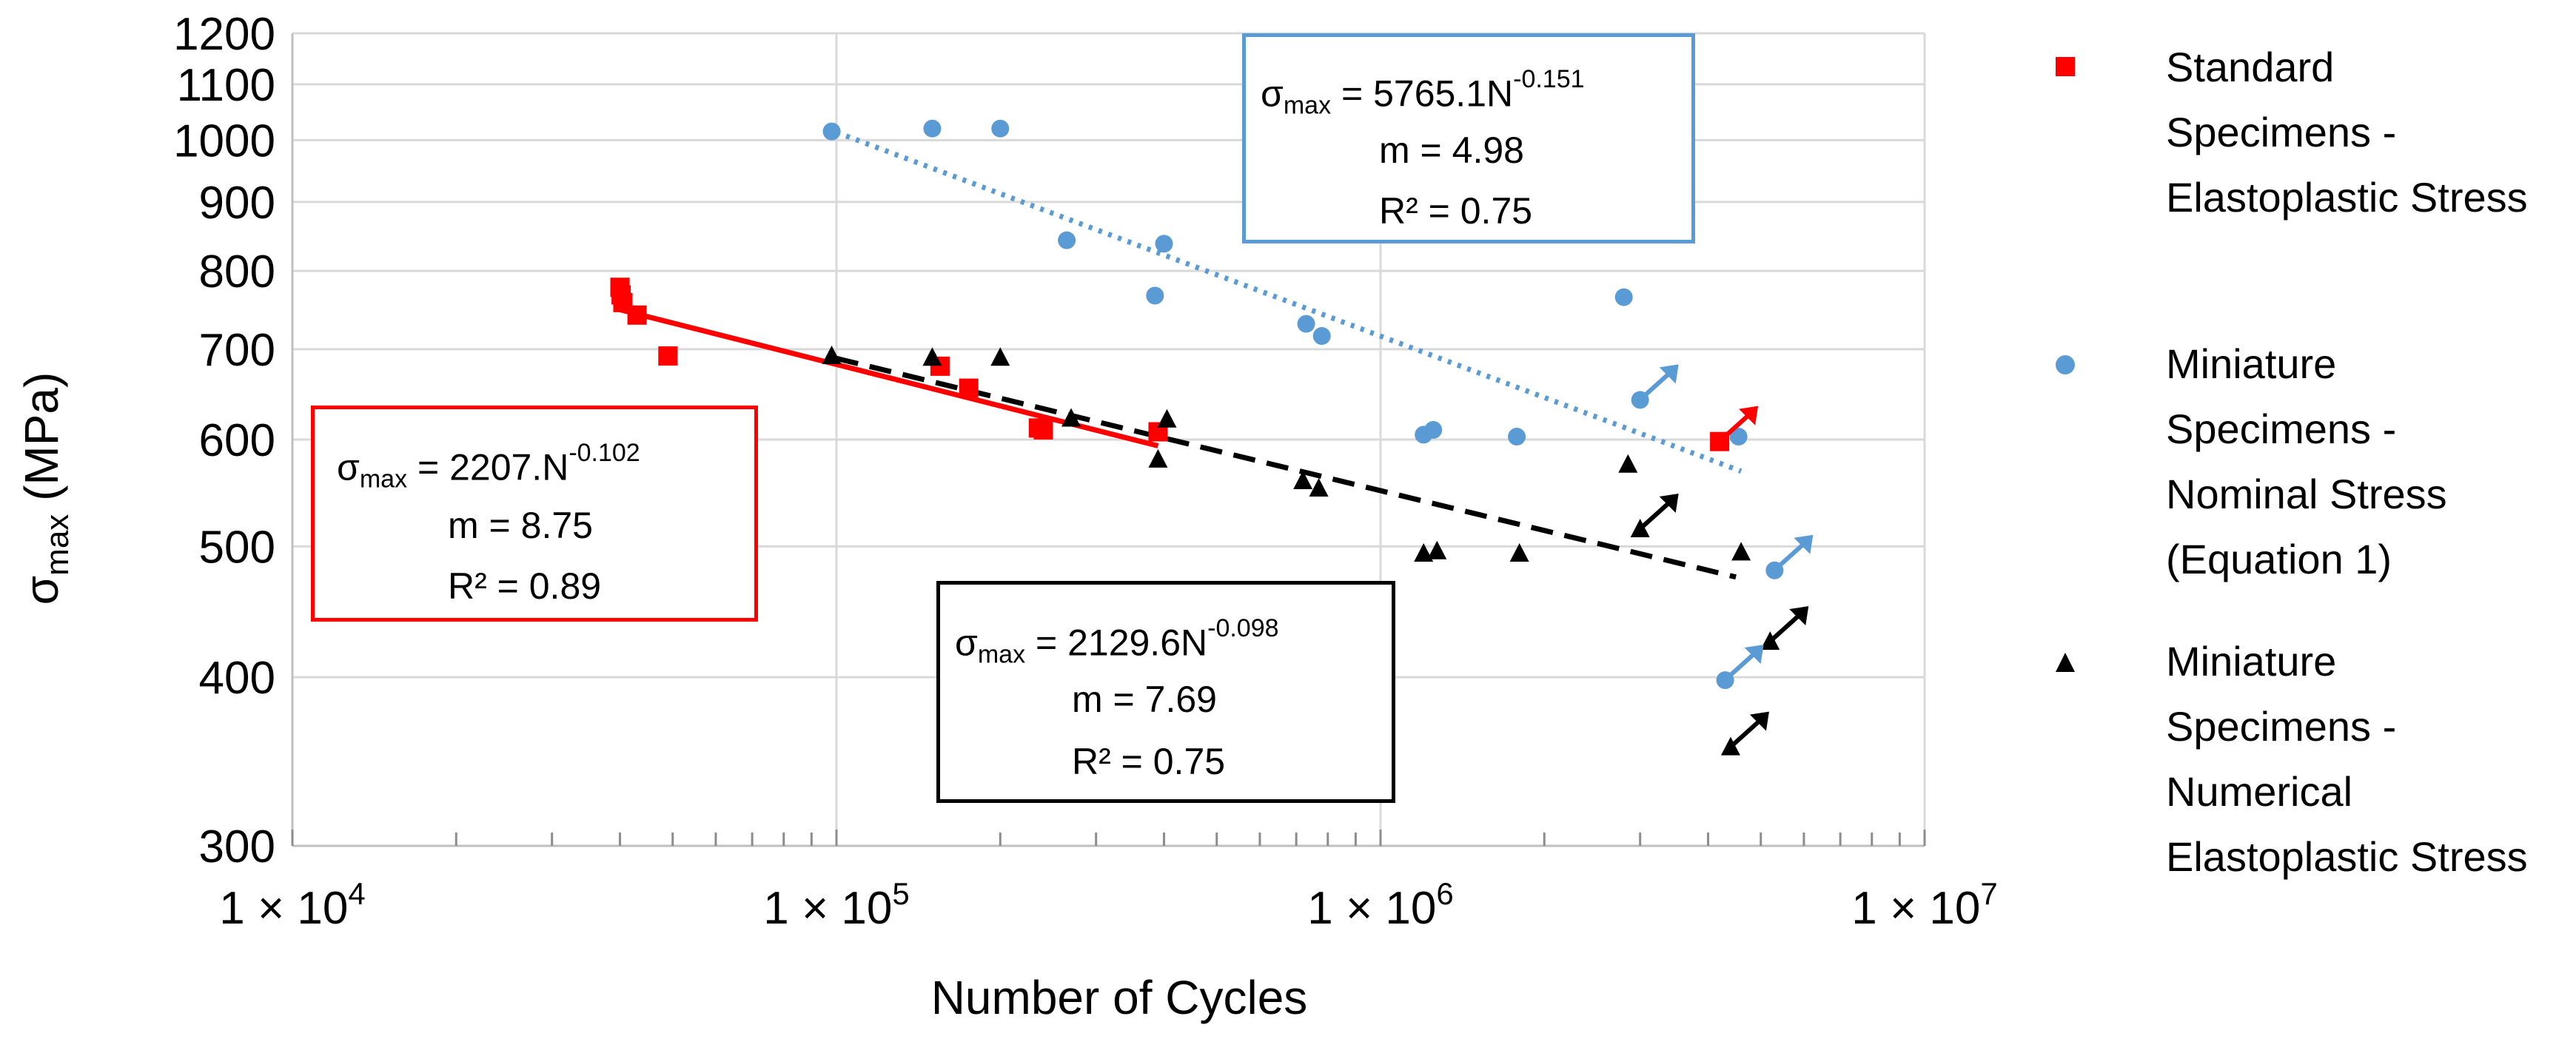  Describe the element at coordinates (1380, 905) in the screenshot. I see `x-tick-label: 1 × 10⁶` at that location.